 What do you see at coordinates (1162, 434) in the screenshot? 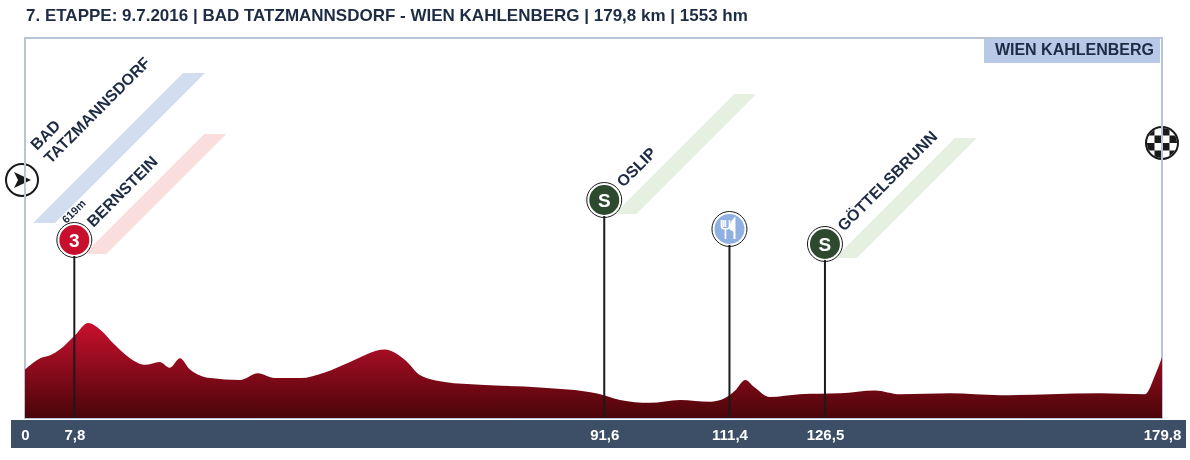
I see `x-tick-label: 179,8` at bounding box center [1162, 434].